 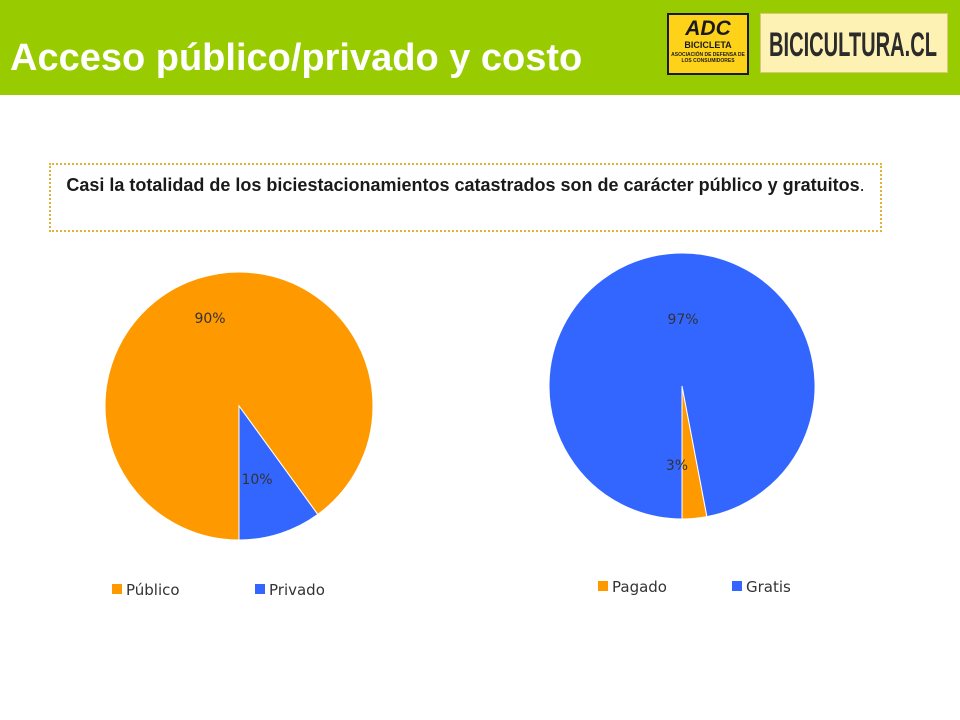 What do you see at coordinates (682, 386) in the screenshot?
I see `pie-slice-gratis` at bounding box center [682, 386].